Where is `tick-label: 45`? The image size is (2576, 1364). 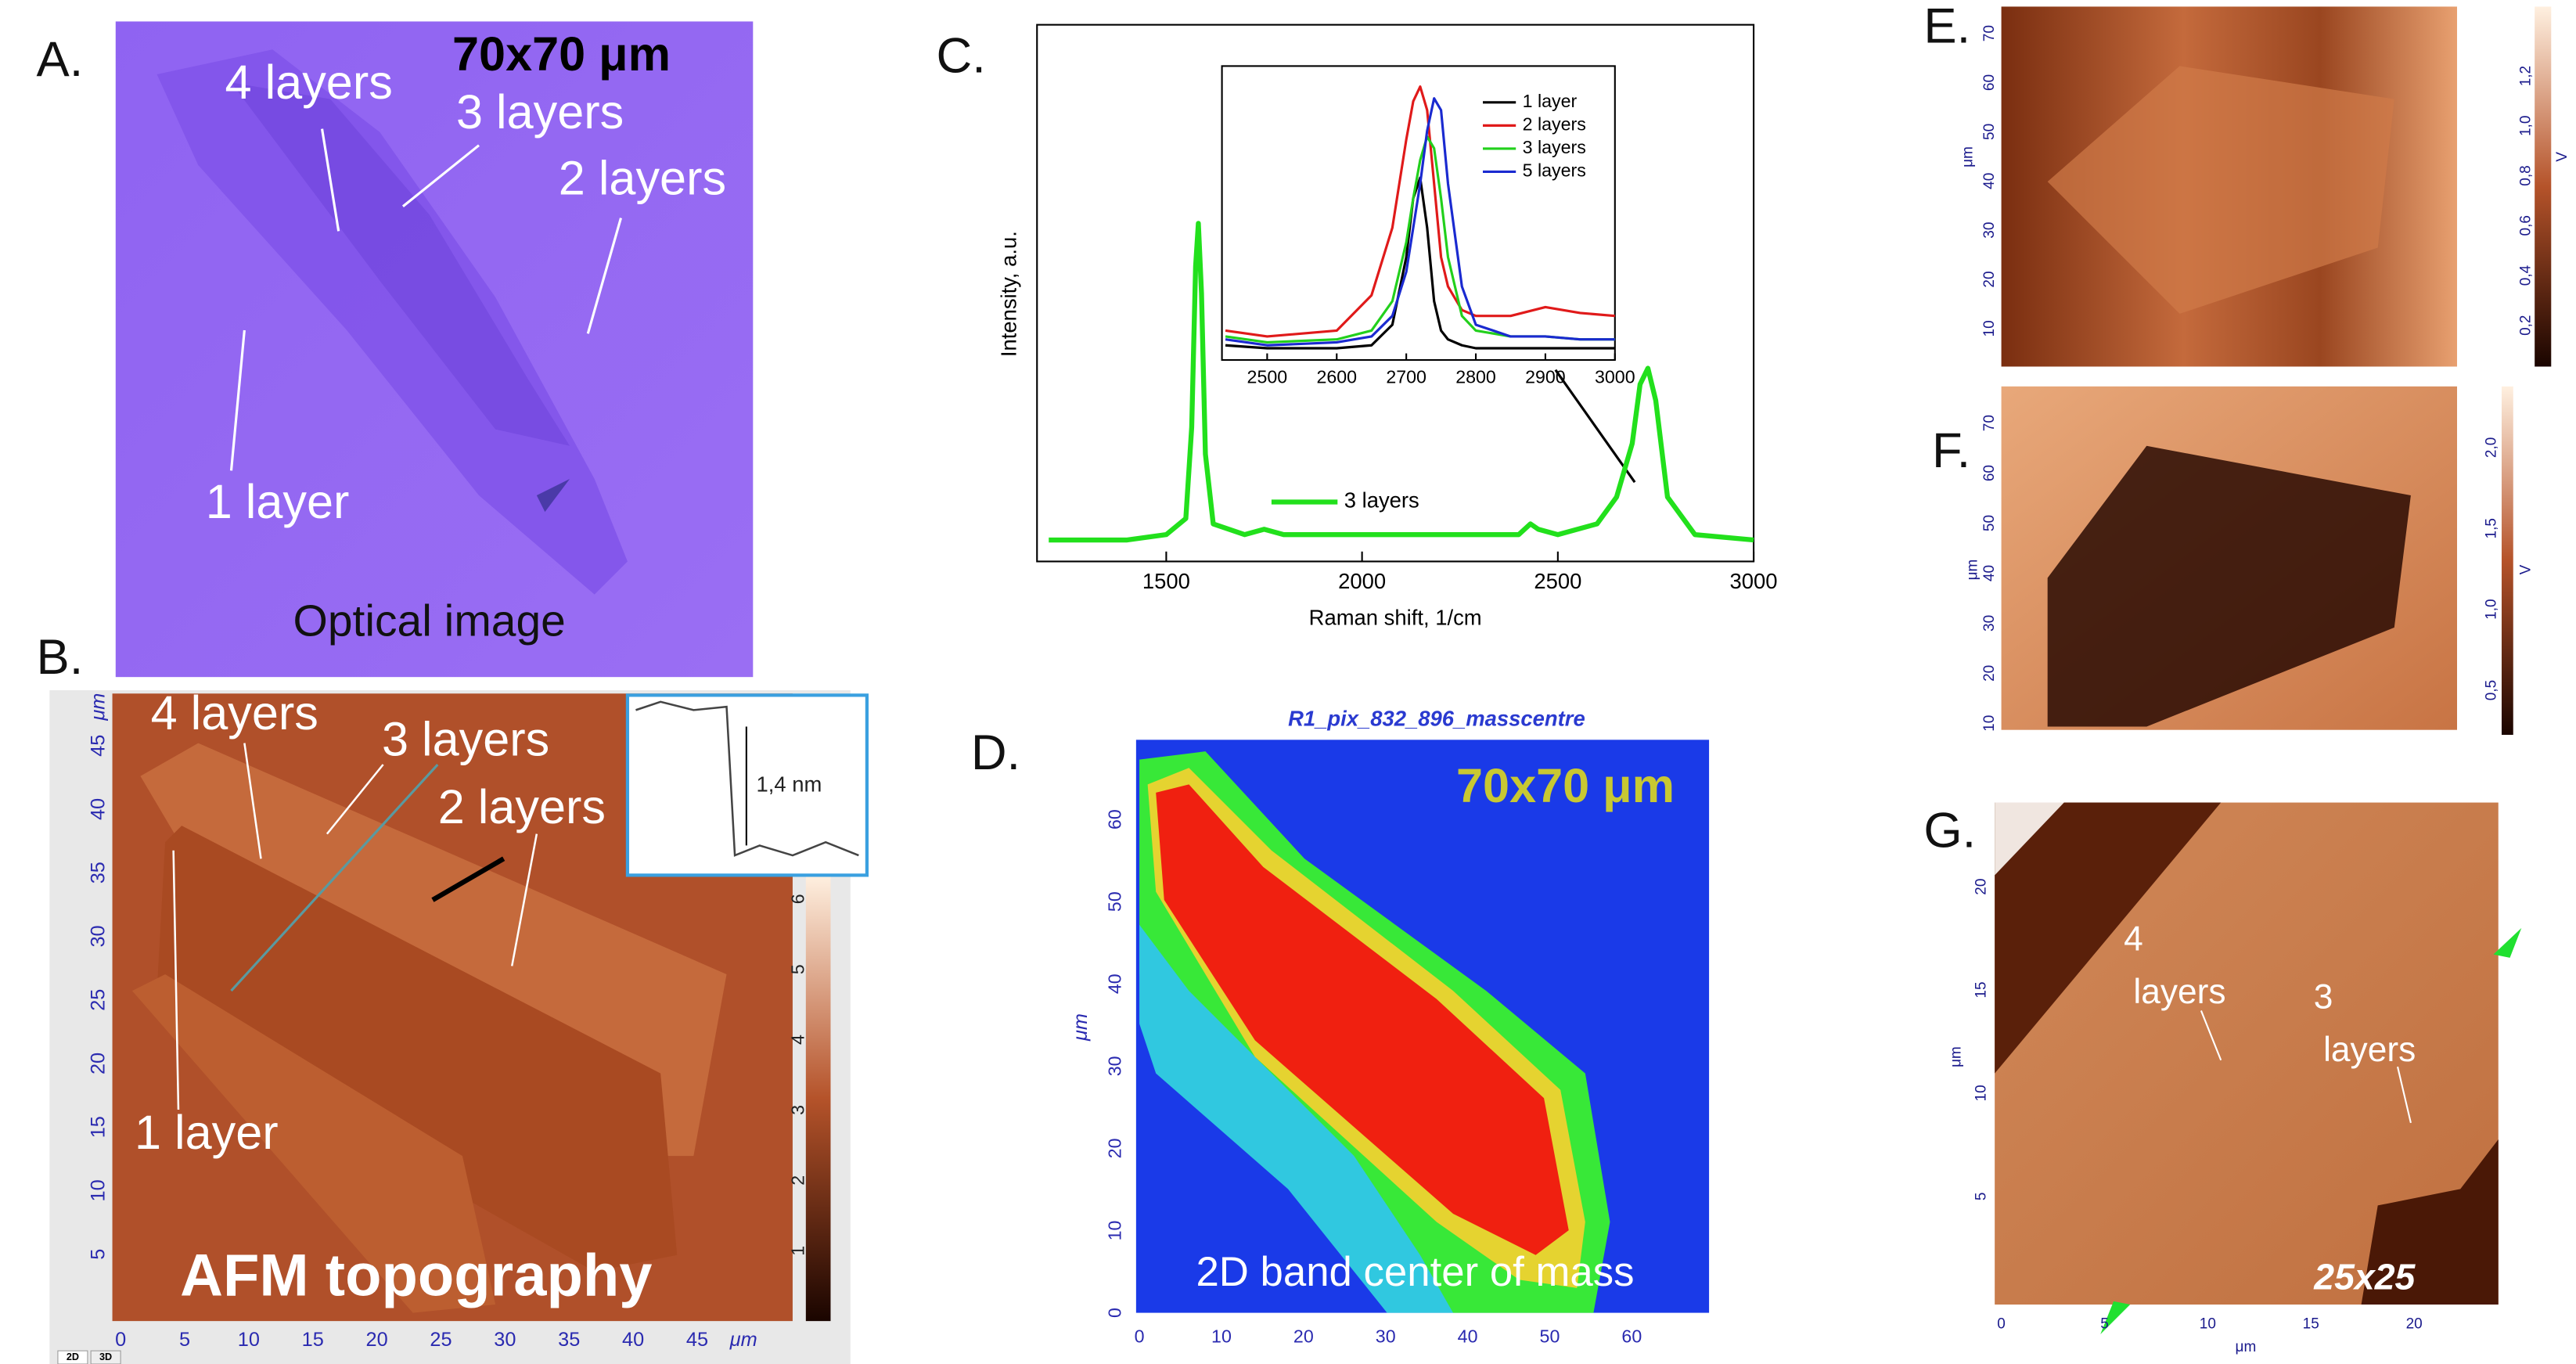 tick-label: 45 is located at coordinates (98, 746).